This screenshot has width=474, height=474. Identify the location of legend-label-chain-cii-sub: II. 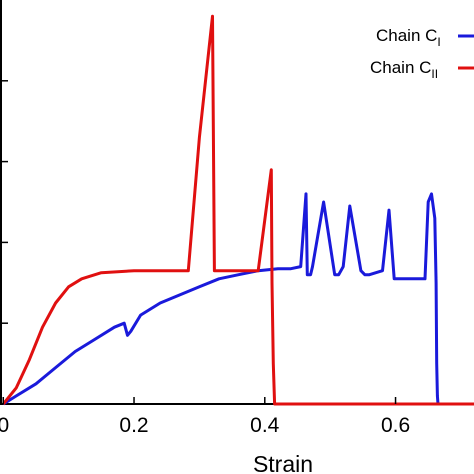
(434, 74).